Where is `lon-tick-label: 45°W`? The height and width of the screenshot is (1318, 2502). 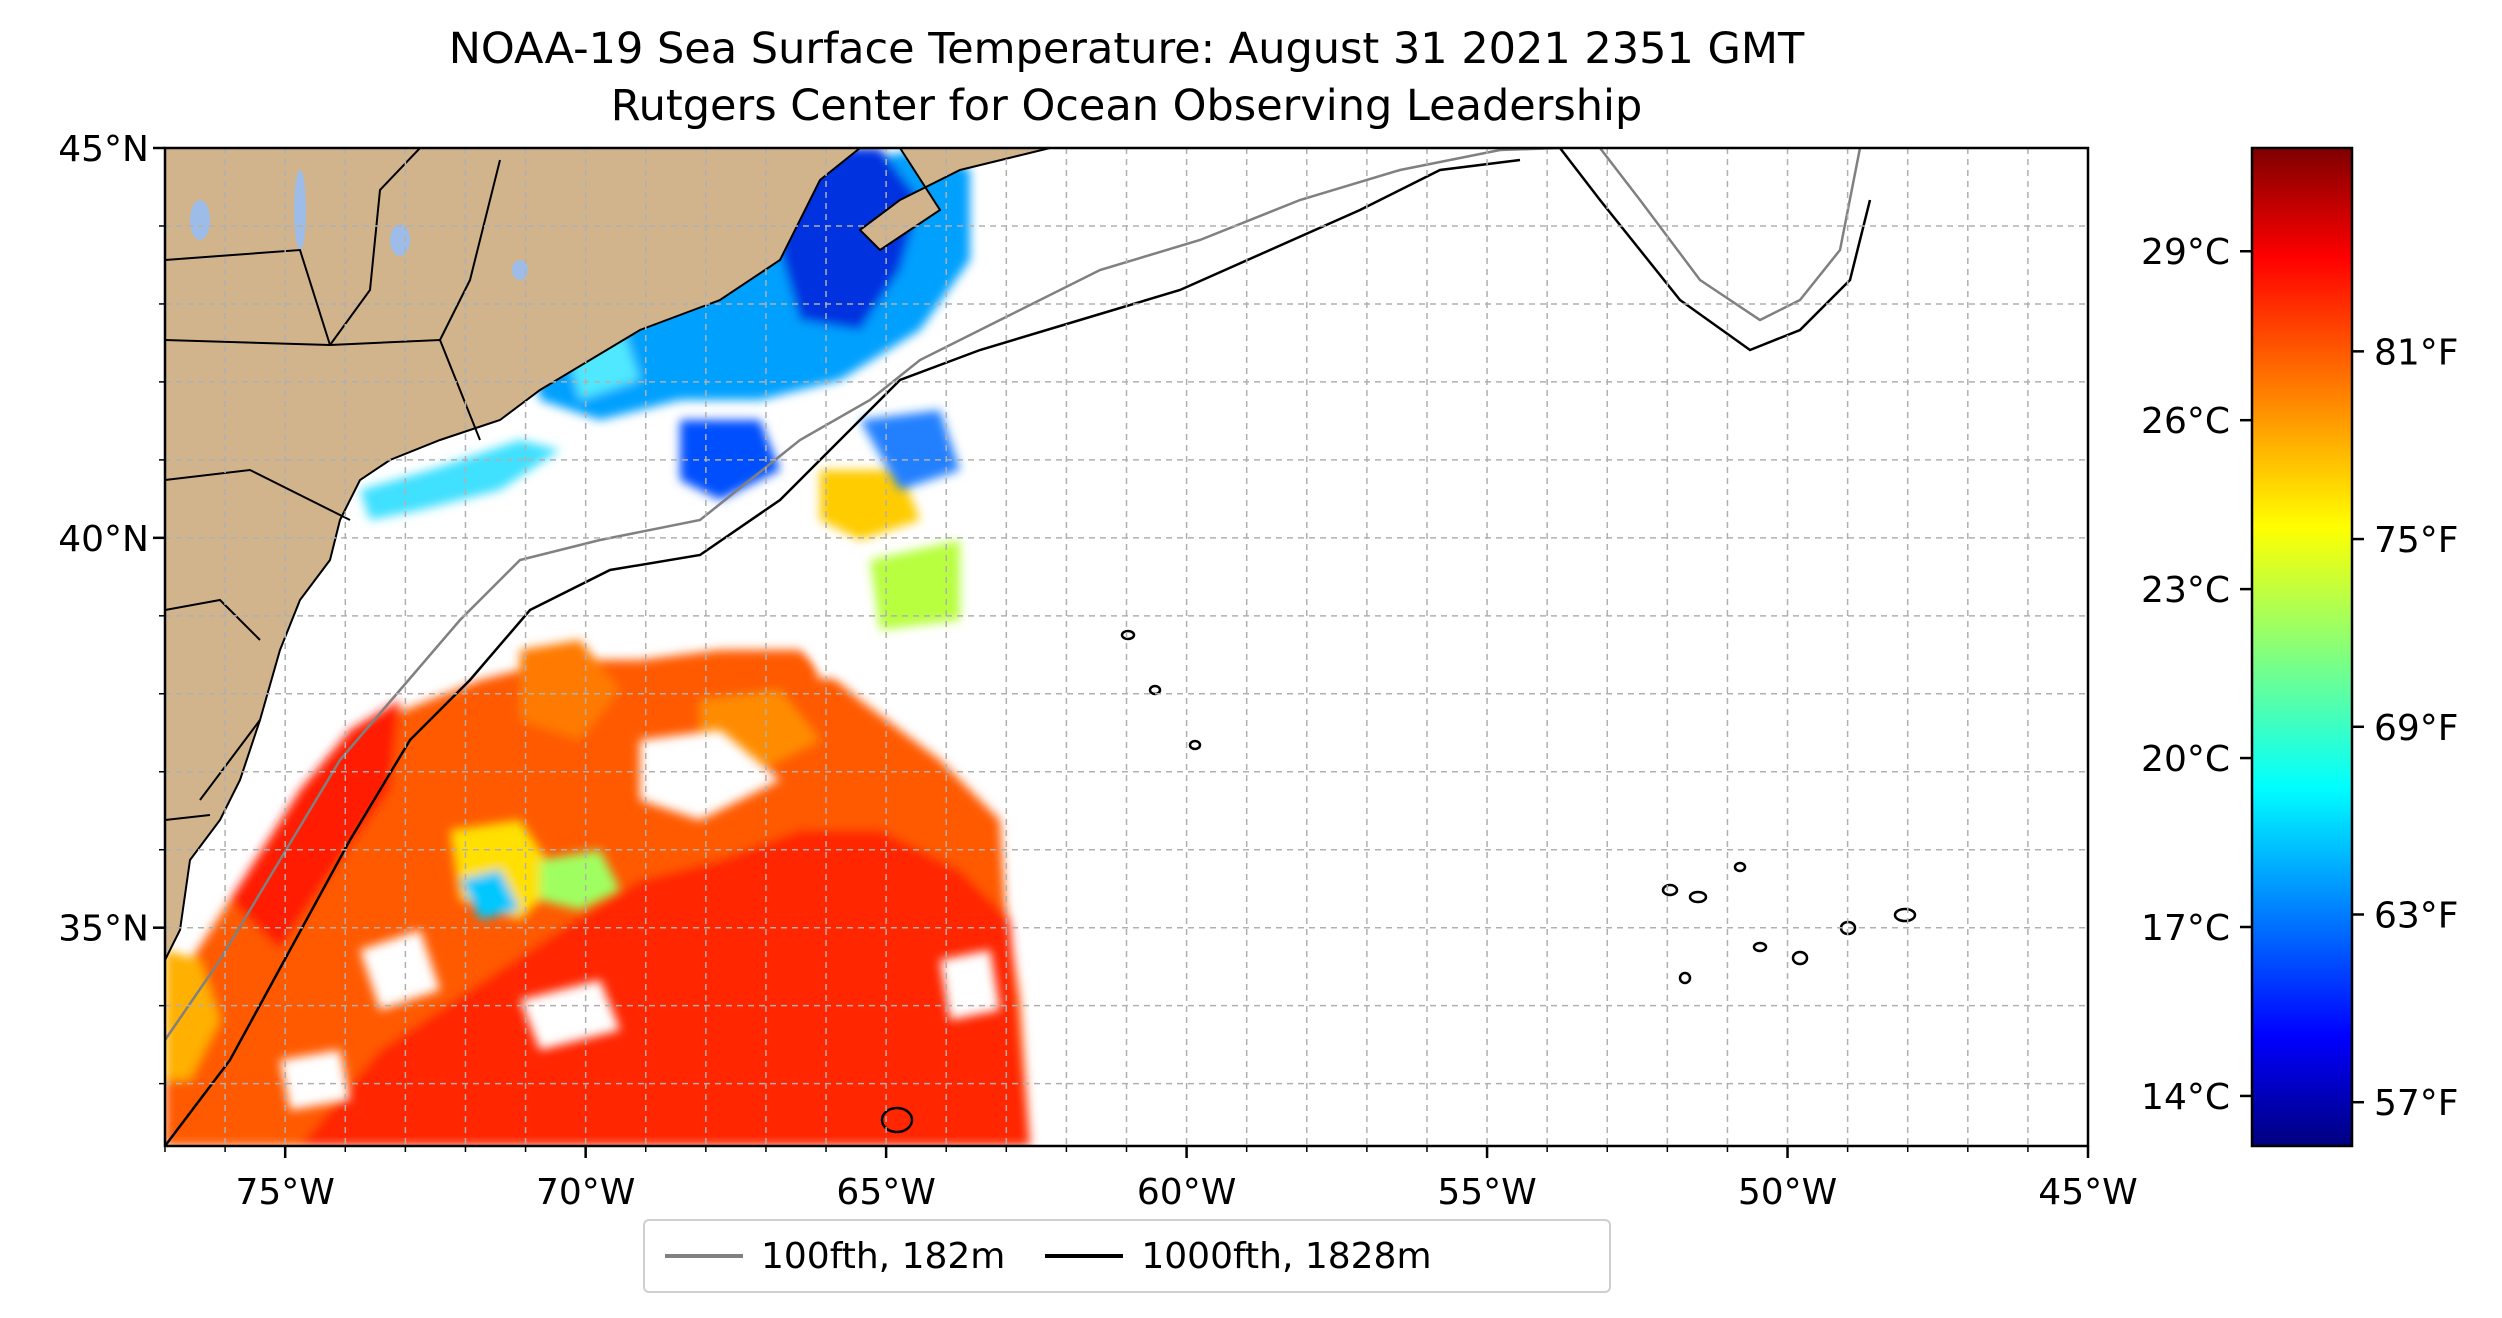
lon-tick-label: 45°W is located at coordinates (2087, 1192).